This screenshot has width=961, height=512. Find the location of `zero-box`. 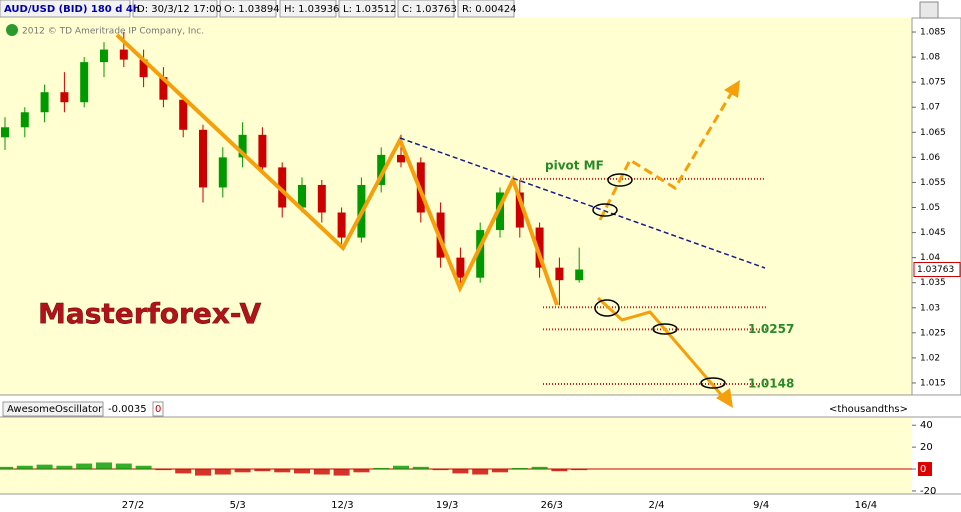

zero-box is located at coordinates (925, 469).